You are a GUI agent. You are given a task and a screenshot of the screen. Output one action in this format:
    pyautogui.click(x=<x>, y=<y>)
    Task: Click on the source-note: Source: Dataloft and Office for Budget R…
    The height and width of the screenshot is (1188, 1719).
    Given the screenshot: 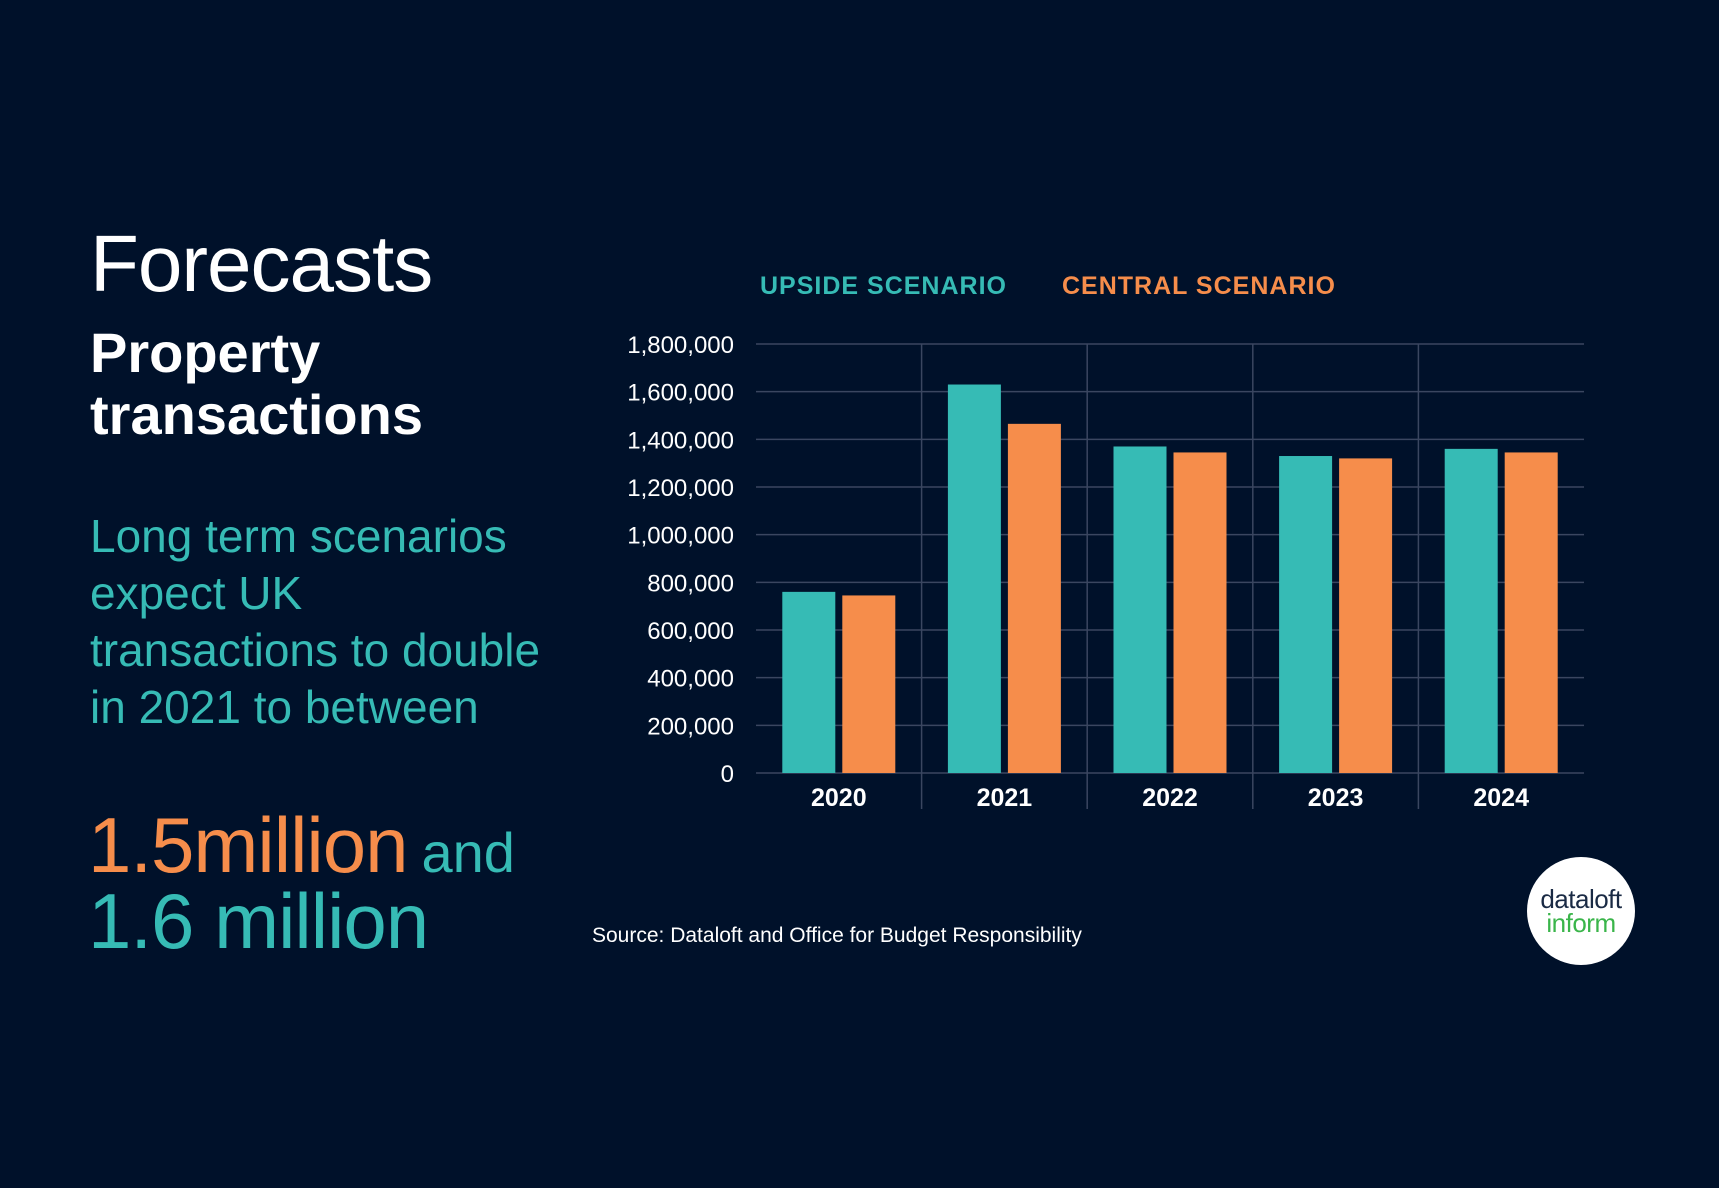 What is the action you would take?
    pyautogui.click(x=837, y=935)
    